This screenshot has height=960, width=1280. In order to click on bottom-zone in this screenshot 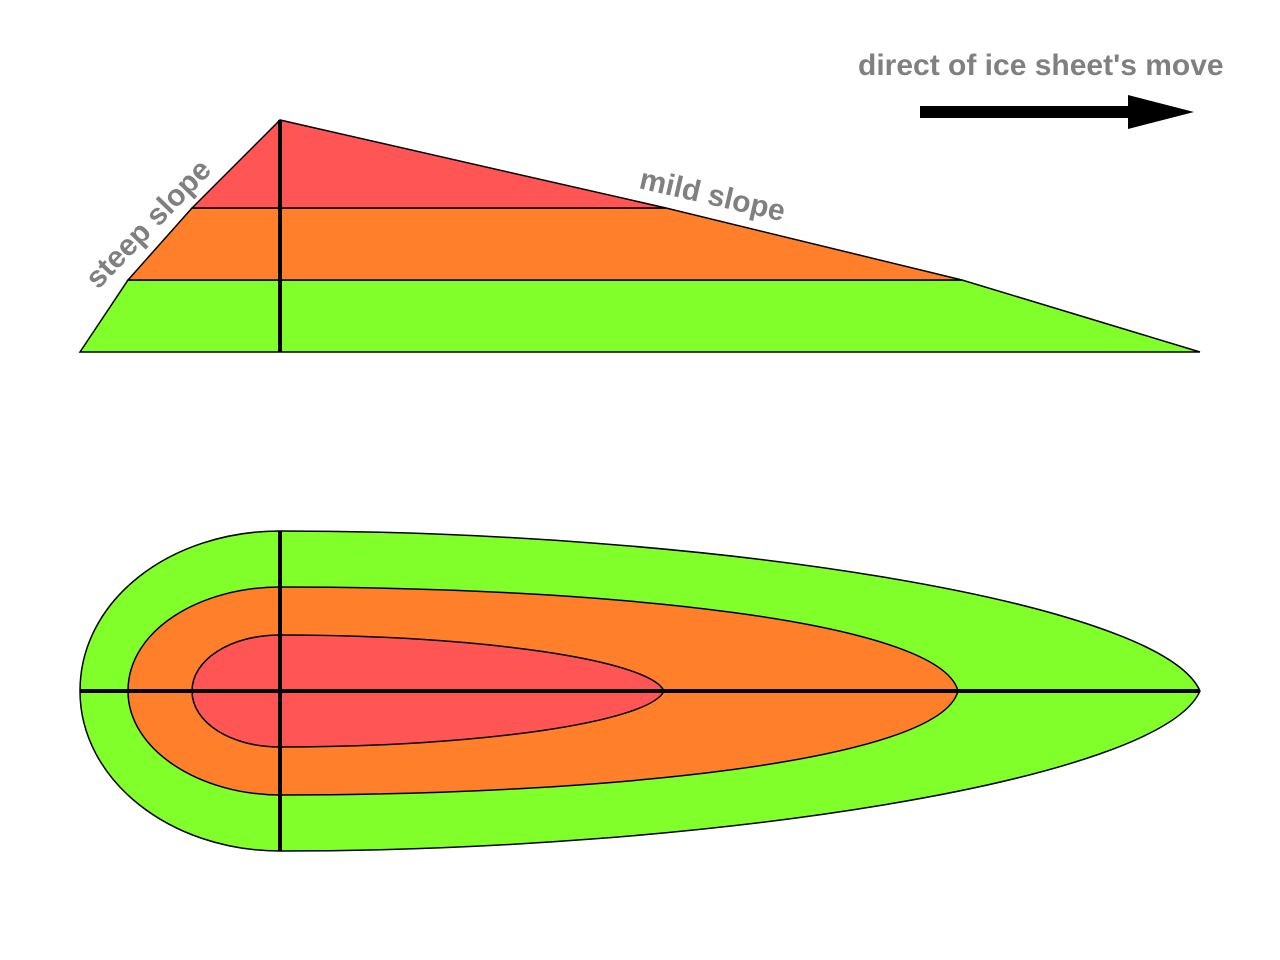, I will do `click(639, 316)`.